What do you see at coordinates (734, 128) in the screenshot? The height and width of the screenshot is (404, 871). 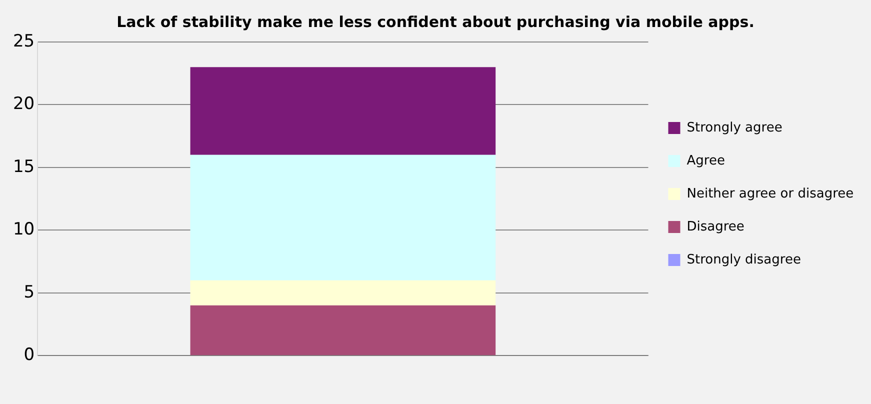 I see `legend-label: Strongly agree` at bounding box center [734, 128].